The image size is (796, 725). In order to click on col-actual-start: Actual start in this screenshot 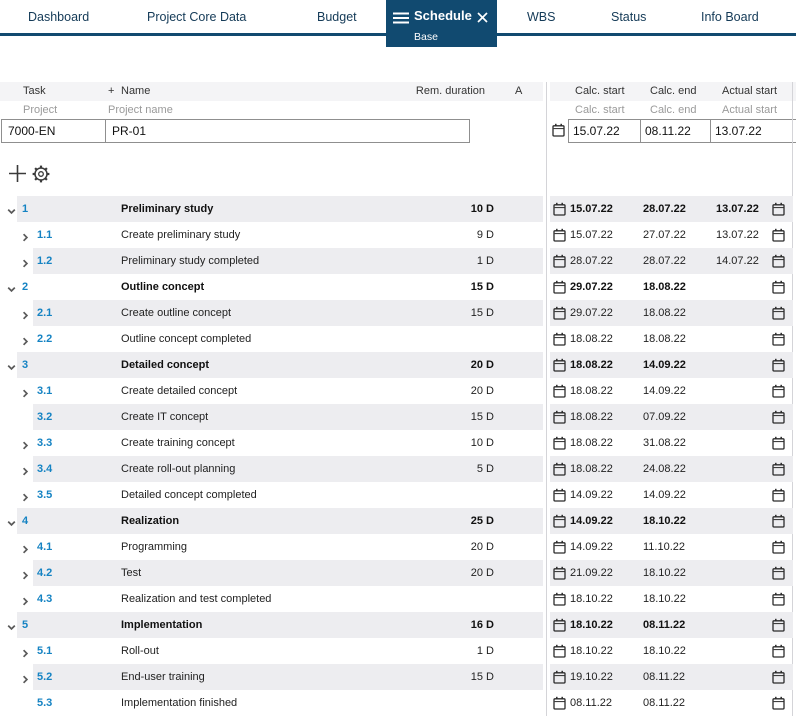, I will do `click(750, 91)`.